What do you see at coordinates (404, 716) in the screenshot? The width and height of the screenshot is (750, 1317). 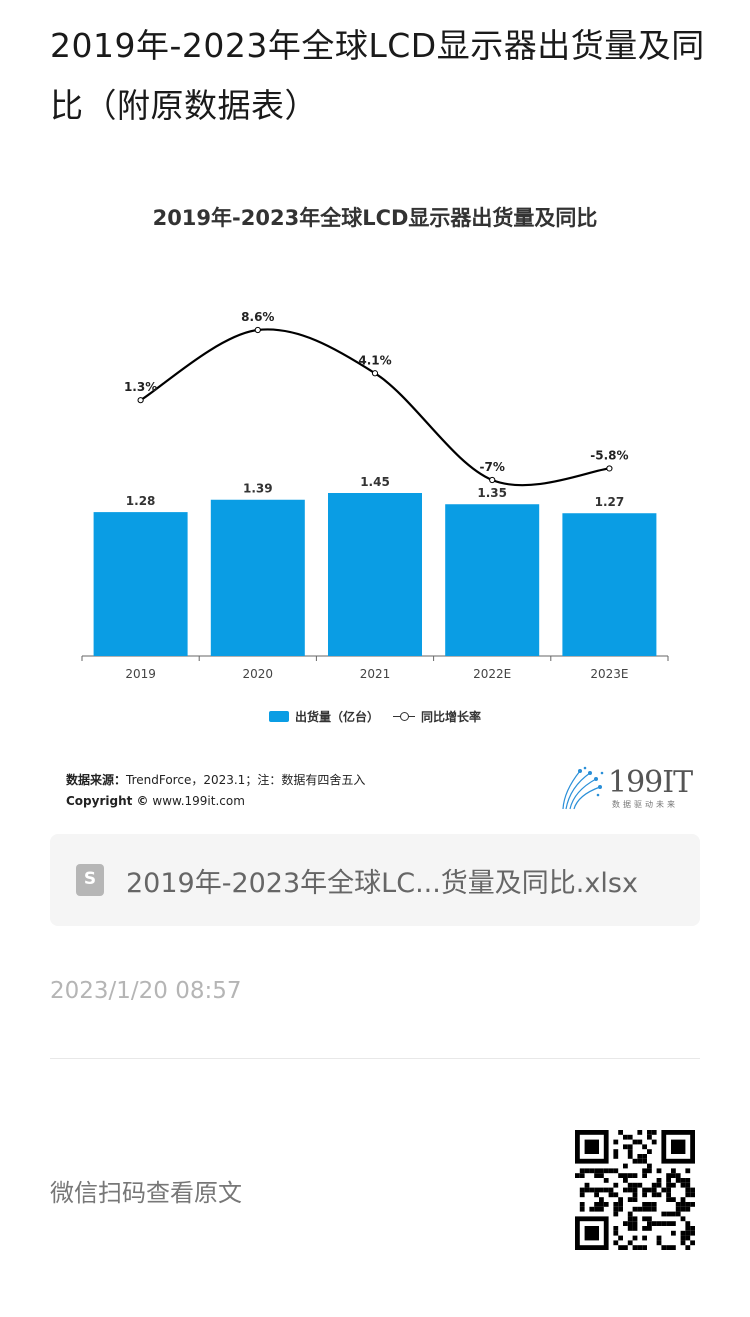 I see `legend-line-swatch` at bounding box center [404, 716].